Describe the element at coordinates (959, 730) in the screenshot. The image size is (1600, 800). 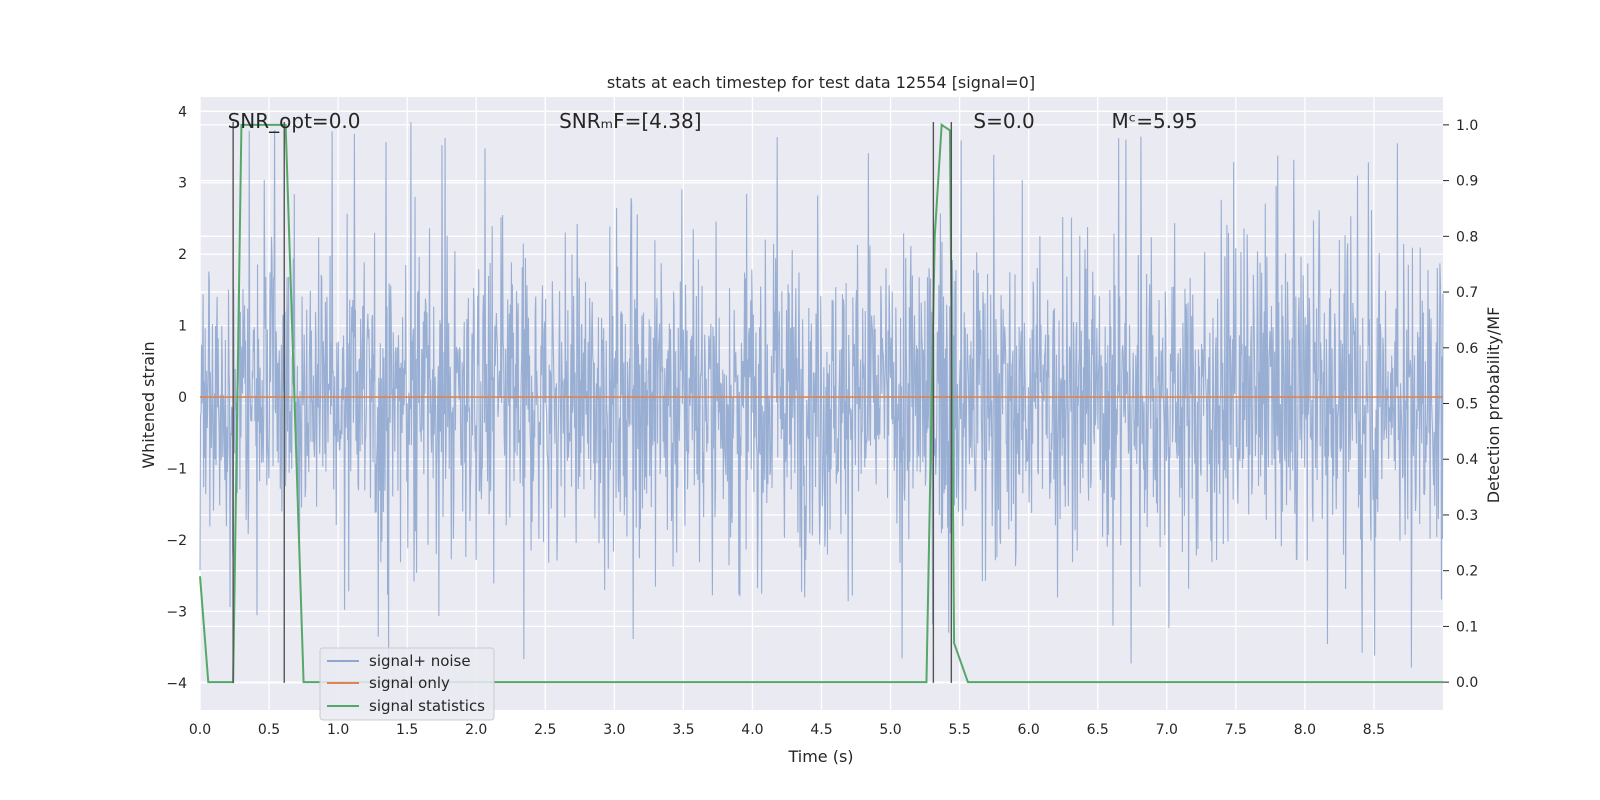
I see `x-tick-label: 5.5` at that location.